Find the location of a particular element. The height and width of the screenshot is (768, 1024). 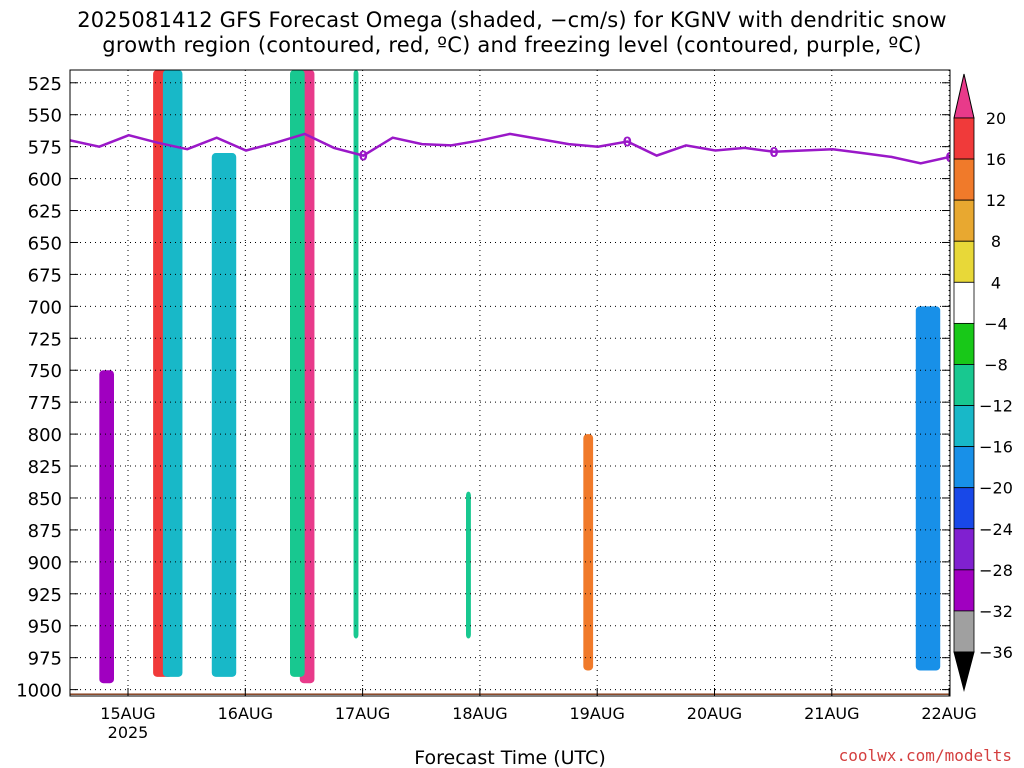

colorbar-label: 20 is located at coordinates (996, 118).